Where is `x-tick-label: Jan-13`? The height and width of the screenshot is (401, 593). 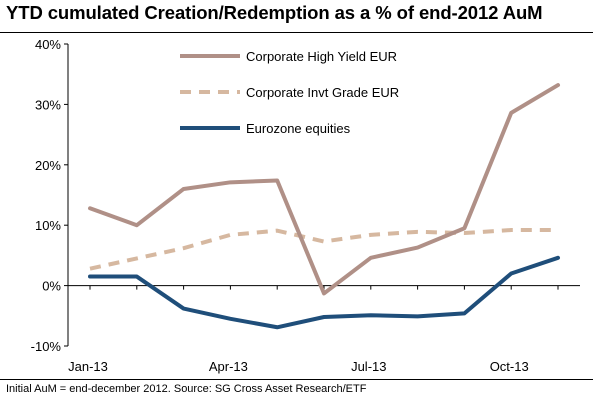 x-tick-label: Jan-13 is located at coordinates (88, 366).